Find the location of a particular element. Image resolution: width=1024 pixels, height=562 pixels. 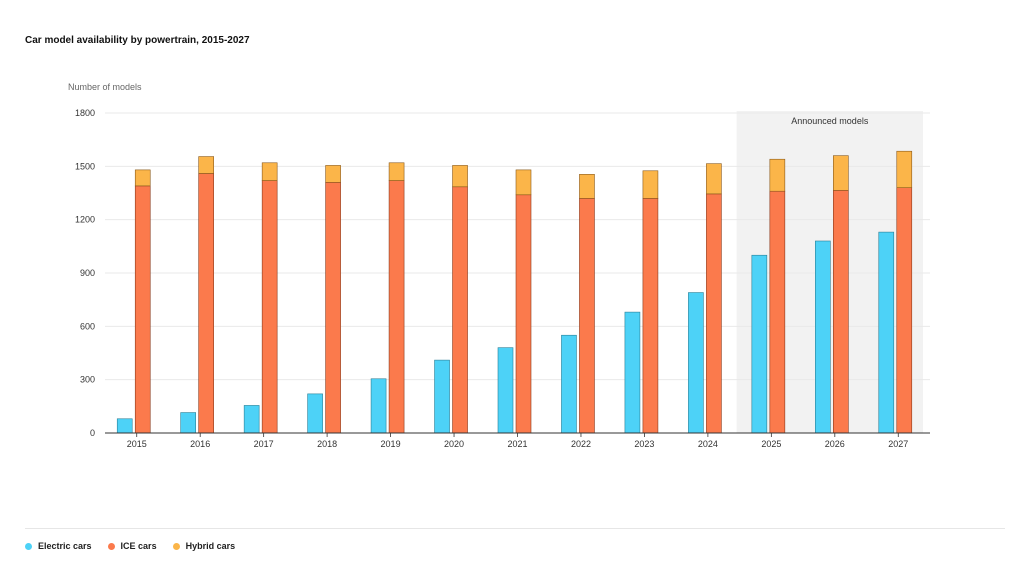

legend-dot-hybrid is located at coordinates (176, 546).